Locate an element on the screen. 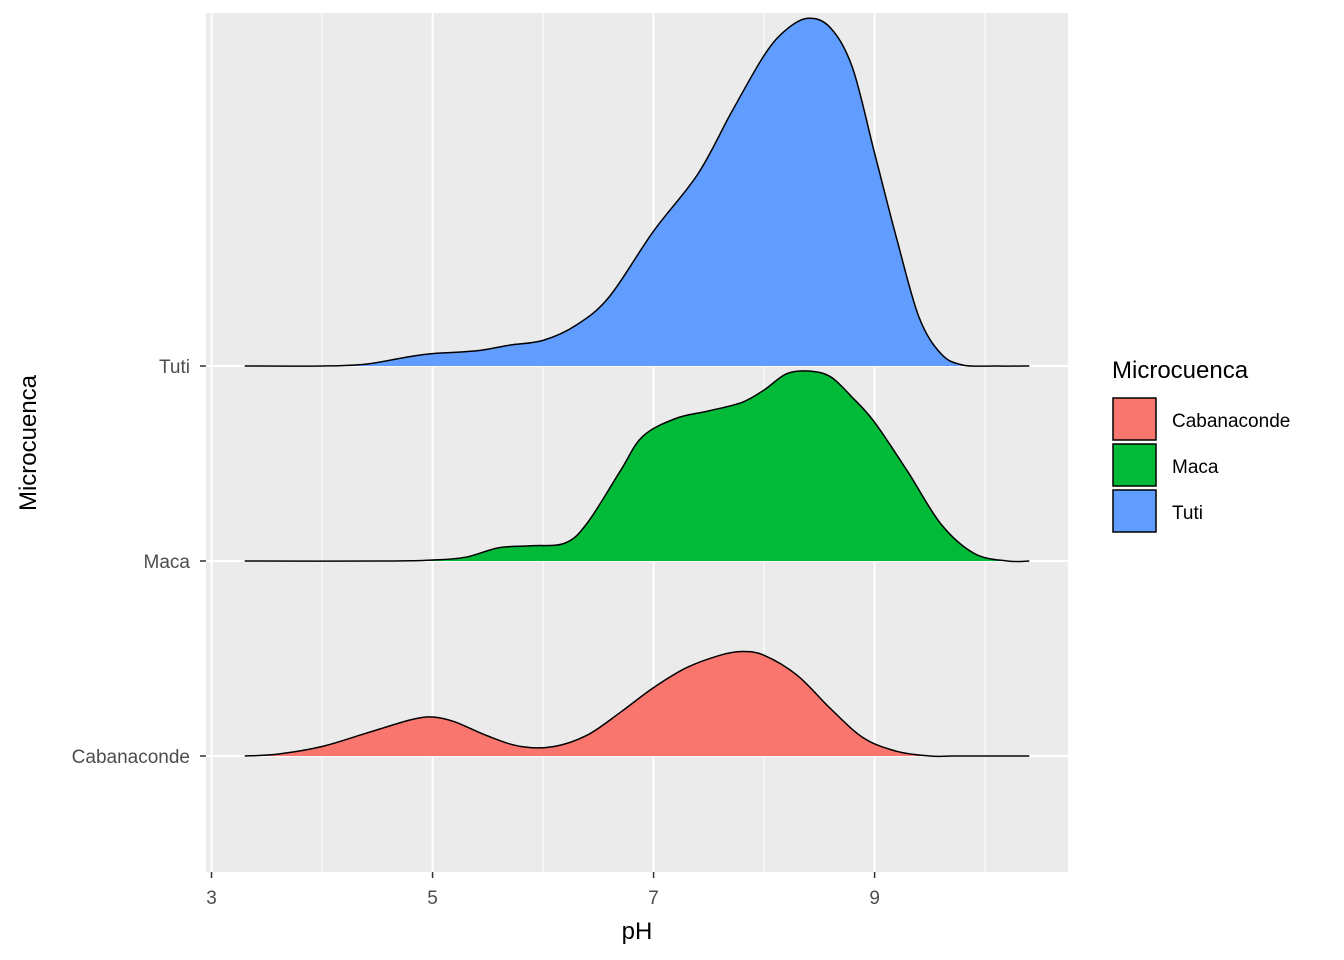 This screenshot has width=1344, height=960. legend: Microcuenca Cabanaconde Maca Tuti is located at coordinates (1201, 445).